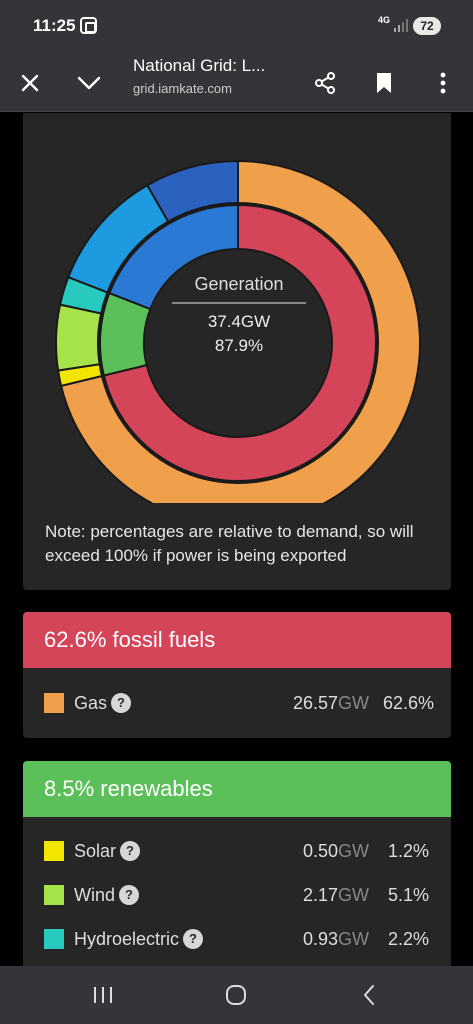  Describe the element at coordinates (384, 20) in the screenshot. I see `network-label: 4G` at that location.